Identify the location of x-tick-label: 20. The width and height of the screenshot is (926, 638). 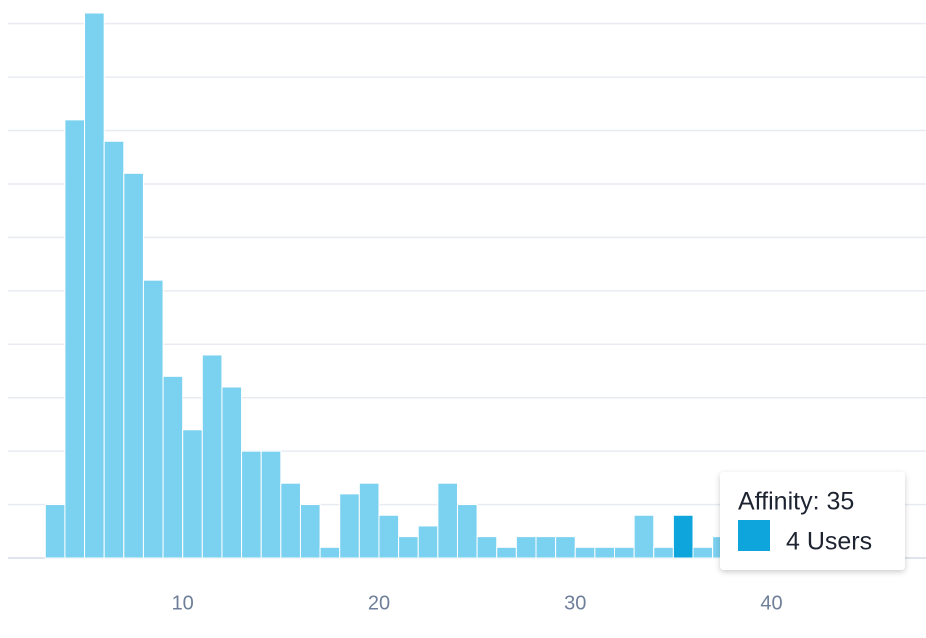
(379, 603).